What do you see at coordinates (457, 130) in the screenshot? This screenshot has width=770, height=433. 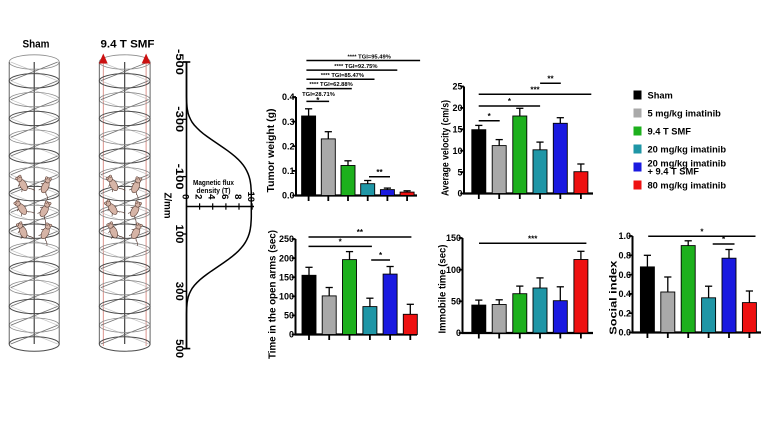 I see `svg-text: 15` at bounding box center [457, 130].